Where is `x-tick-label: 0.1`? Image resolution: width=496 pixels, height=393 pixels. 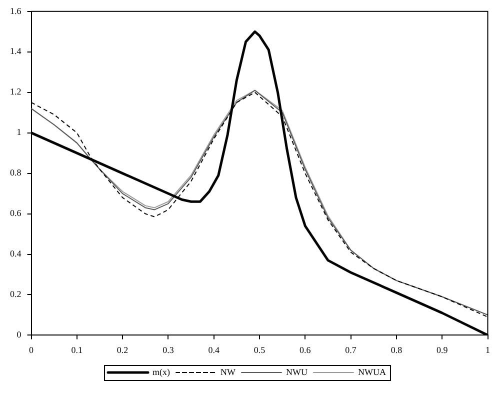
x-tick-label: 0.1 is located at coordinates (77, 349).